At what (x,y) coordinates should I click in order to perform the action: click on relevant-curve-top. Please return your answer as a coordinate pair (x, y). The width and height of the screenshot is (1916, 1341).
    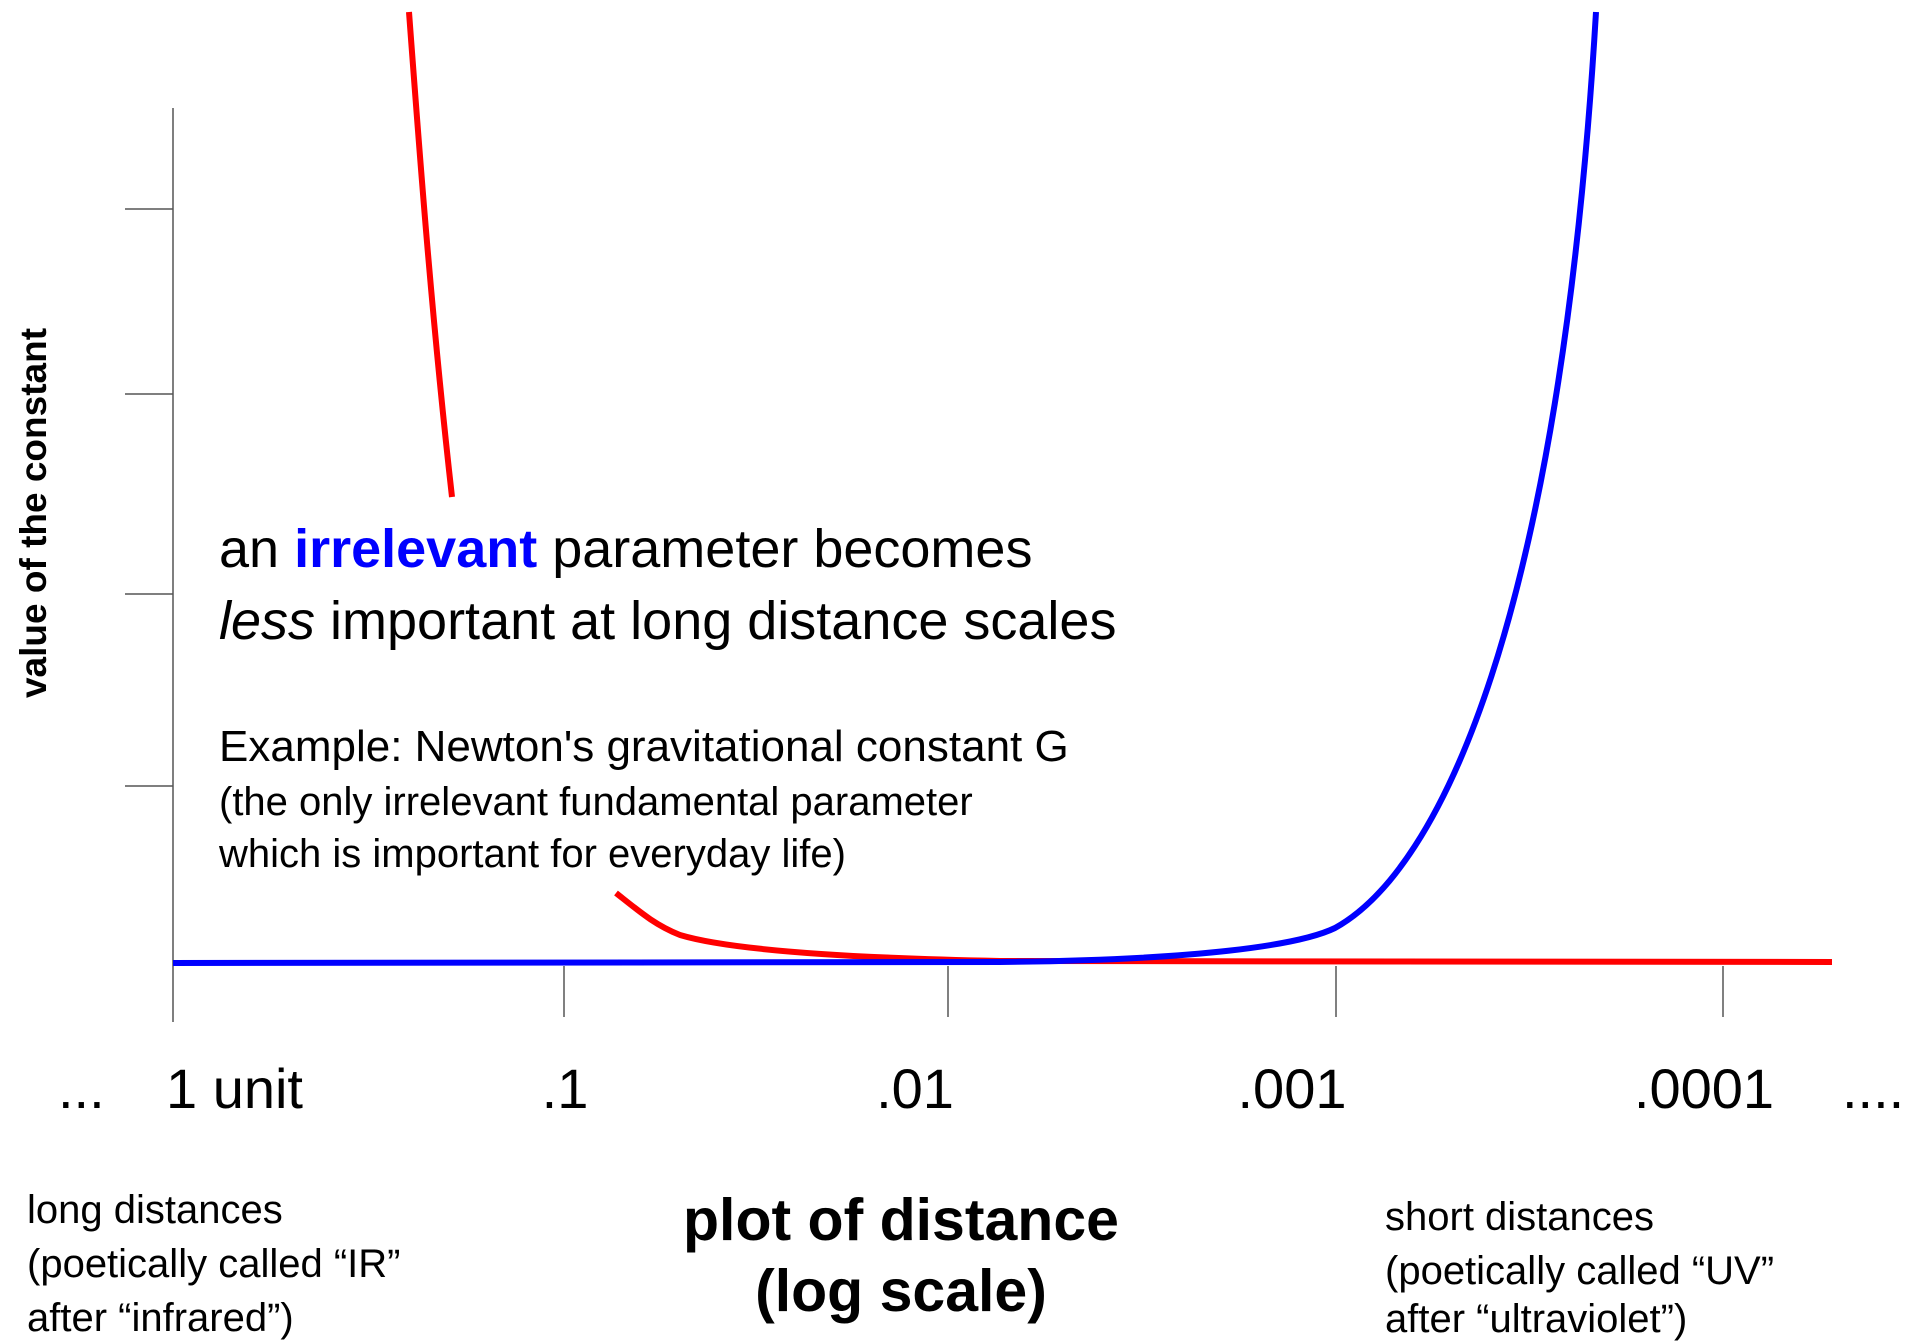
    Looking at the image, I should click on (430, 254).